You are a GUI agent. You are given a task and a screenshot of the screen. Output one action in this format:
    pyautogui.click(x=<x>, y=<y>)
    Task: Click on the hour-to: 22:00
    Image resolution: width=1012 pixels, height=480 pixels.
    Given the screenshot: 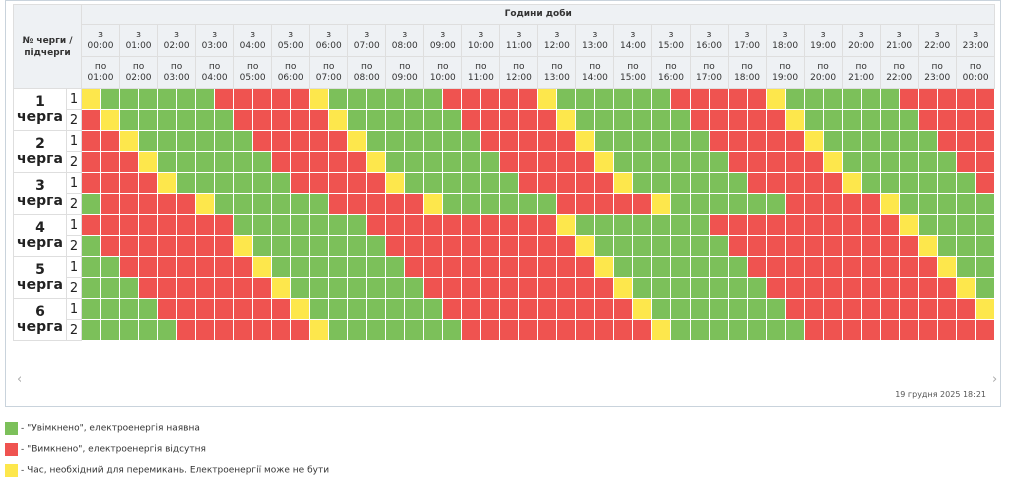 What is the action you would take?
    pyautogui.click(x=899, y=77)
    